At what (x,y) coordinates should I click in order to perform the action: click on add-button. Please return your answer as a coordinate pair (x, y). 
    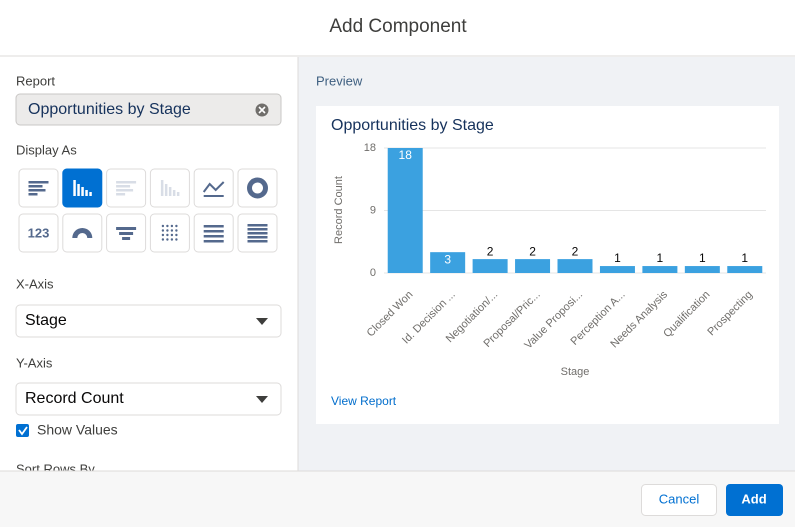
    Looking at the image, I should click on (754, 500).